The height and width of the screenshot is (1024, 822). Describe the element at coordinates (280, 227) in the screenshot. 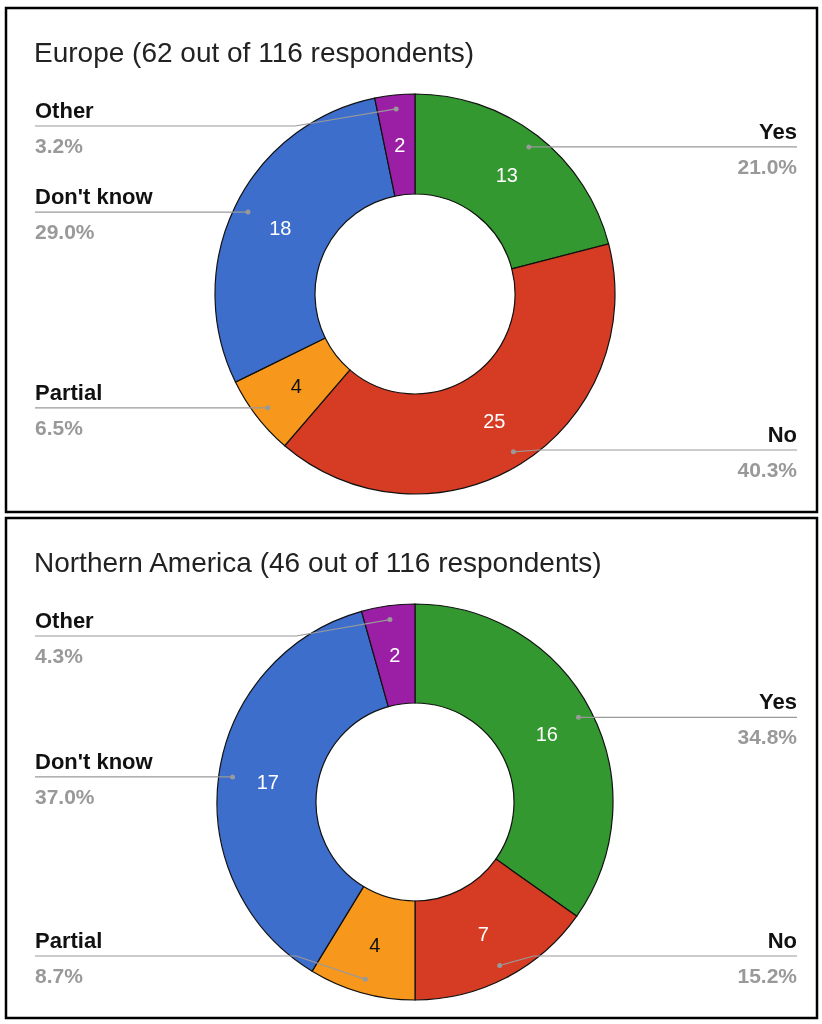

I see `data-label: 18` at that location.